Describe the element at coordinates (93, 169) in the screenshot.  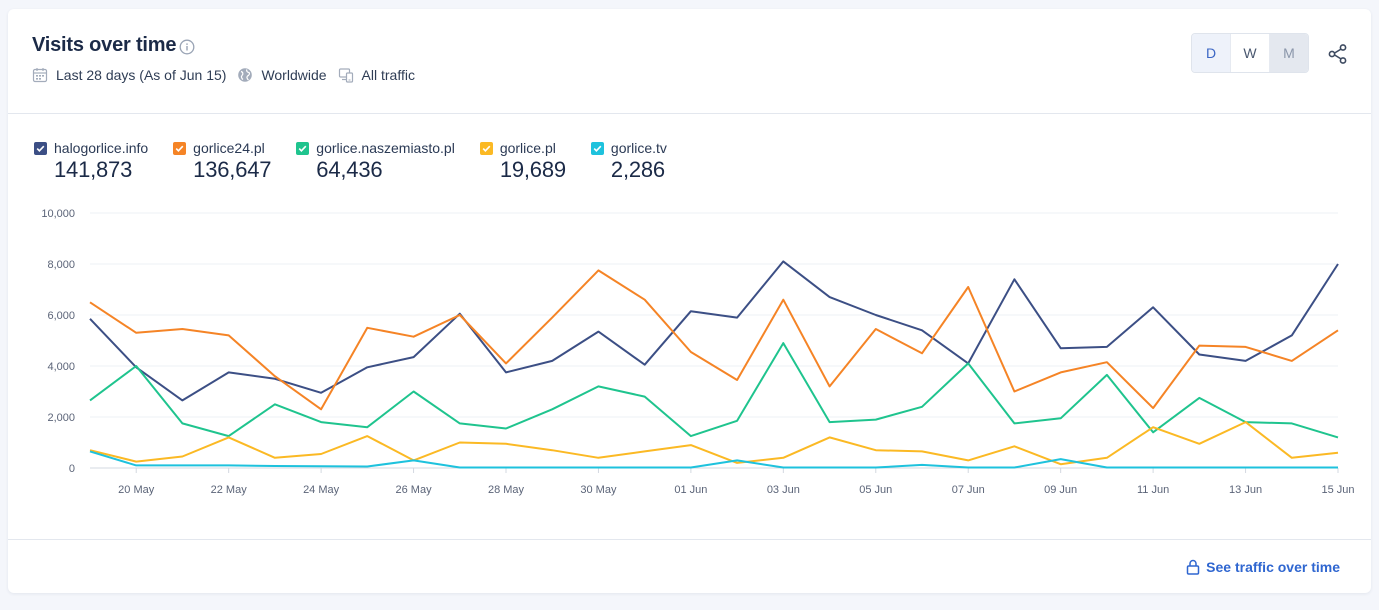
I see `legend-total: 141,873` at that location.